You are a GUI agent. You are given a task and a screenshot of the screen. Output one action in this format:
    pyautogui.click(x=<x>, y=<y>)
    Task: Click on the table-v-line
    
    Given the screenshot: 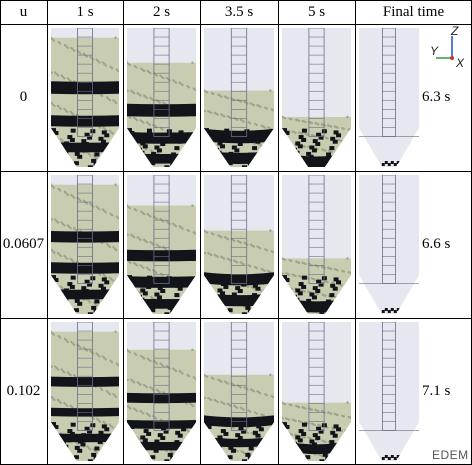 What is the action you would take?
    pyautogui.click(x=47, y=232)
    